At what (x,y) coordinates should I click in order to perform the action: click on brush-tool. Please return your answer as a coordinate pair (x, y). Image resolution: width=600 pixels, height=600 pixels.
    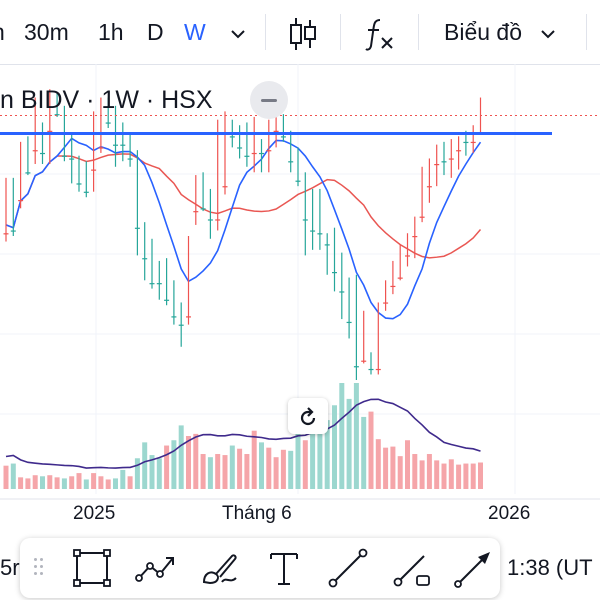
    Looking at the image, I should click on (220, 568).